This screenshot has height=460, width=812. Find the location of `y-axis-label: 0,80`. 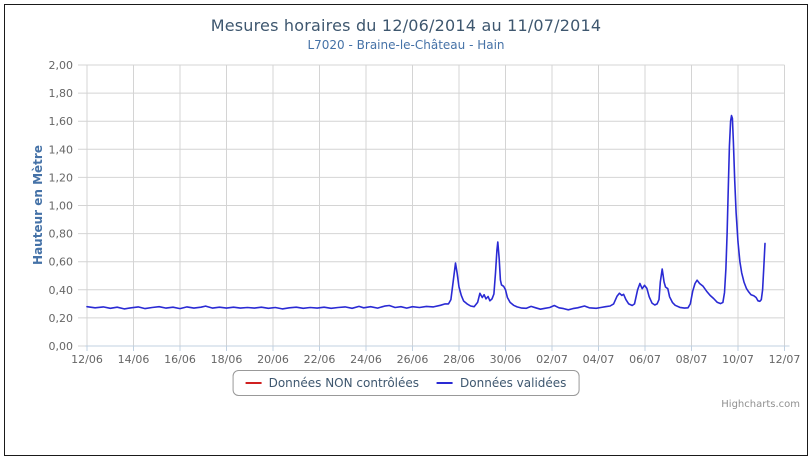

y-axis-label: 0,80 is located at coordinates (61, 234).